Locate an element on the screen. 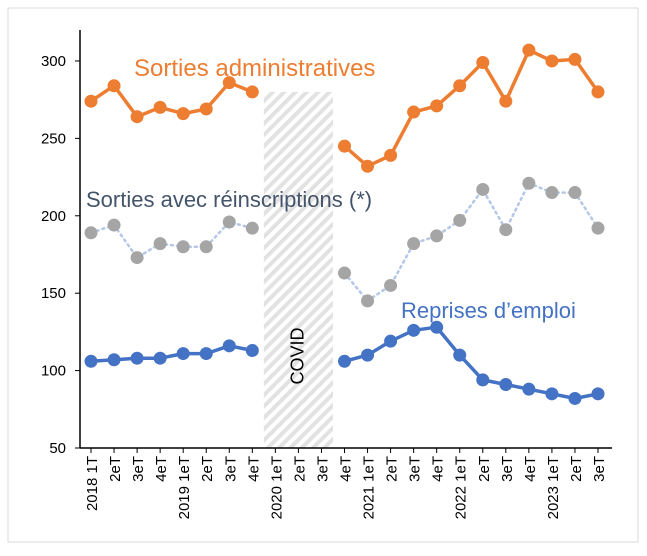 The width and height of the screenshot is (647, 556). y-tick-label: 200 is located at coordinates (53, 216).